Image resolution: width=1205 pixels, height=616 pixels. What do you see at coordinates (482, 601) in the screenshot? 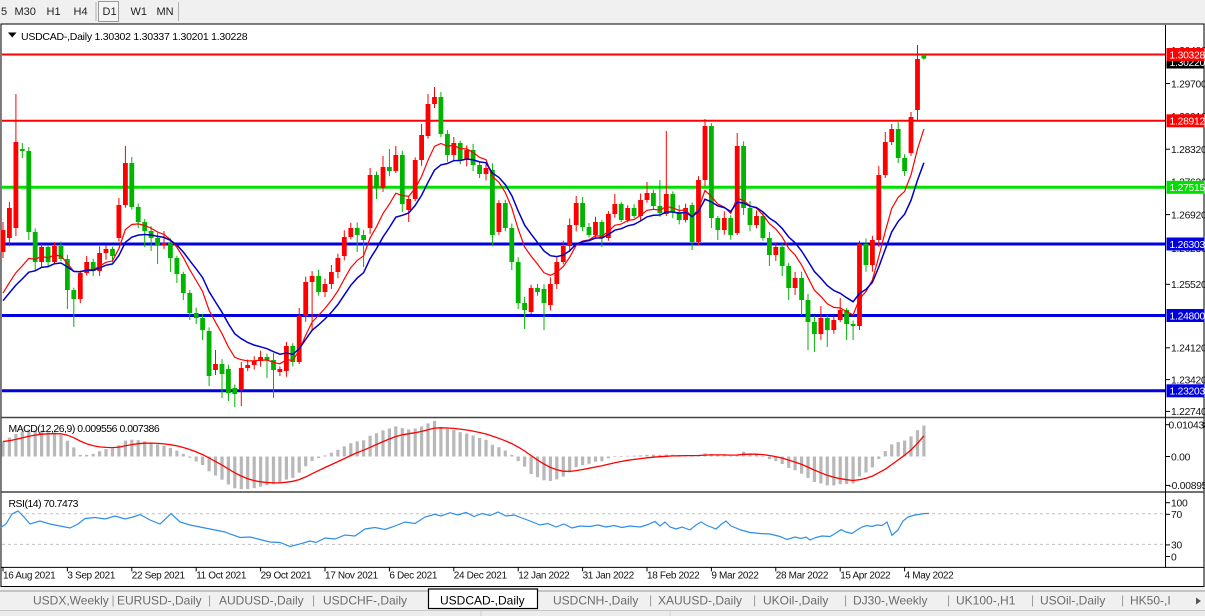
I see `svg-text: USDCAD-,Daily` at bounding box center [482, 601].